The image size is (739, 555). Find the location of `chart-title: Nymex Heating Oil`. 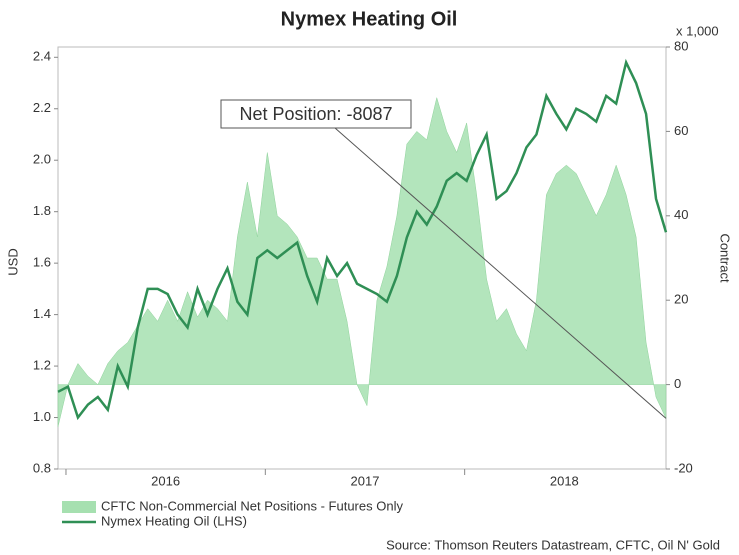

chart-title: Nymex Heating Oil is located at coordinates (369, 19).